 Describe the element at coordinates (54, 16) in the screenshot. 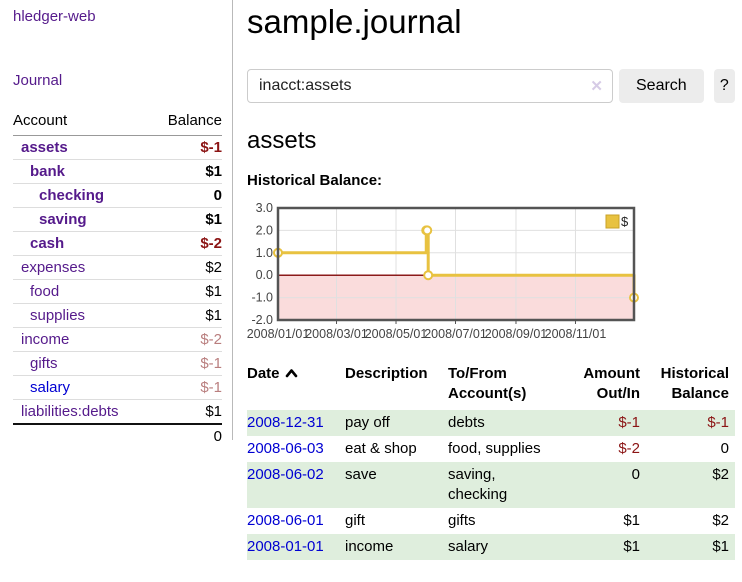

I see `brand-link: hledger-web` at that location.